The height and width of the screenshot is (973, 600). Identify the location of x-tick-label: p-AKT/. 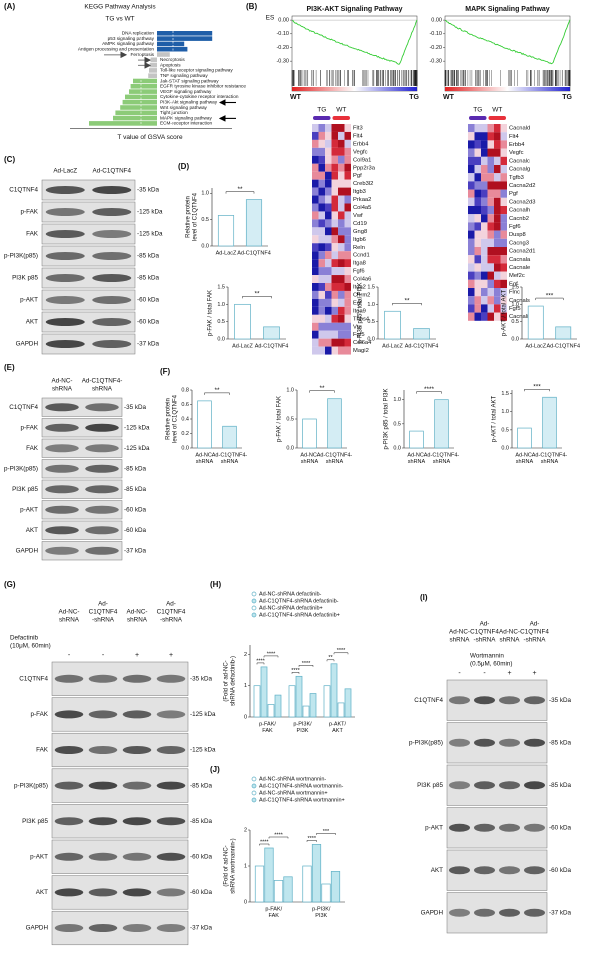
(338, 724).